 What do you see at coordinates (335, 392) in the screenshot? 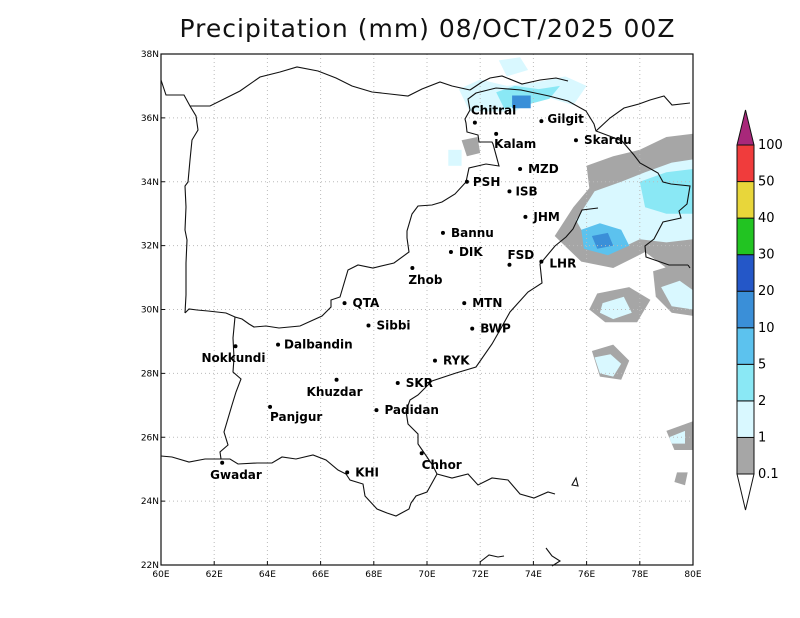
I see `city-label: Khuzdar` at bounding box center [335, 392].